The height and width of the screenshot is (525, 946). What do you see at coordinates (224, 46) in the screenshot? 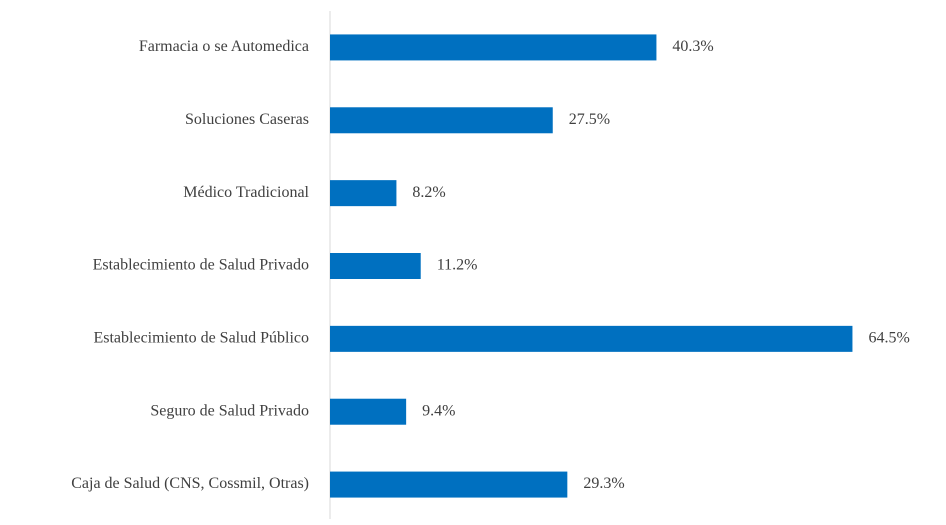
I see `category-label: Farmacia o se Automedica` at bounding box center [224, 46].